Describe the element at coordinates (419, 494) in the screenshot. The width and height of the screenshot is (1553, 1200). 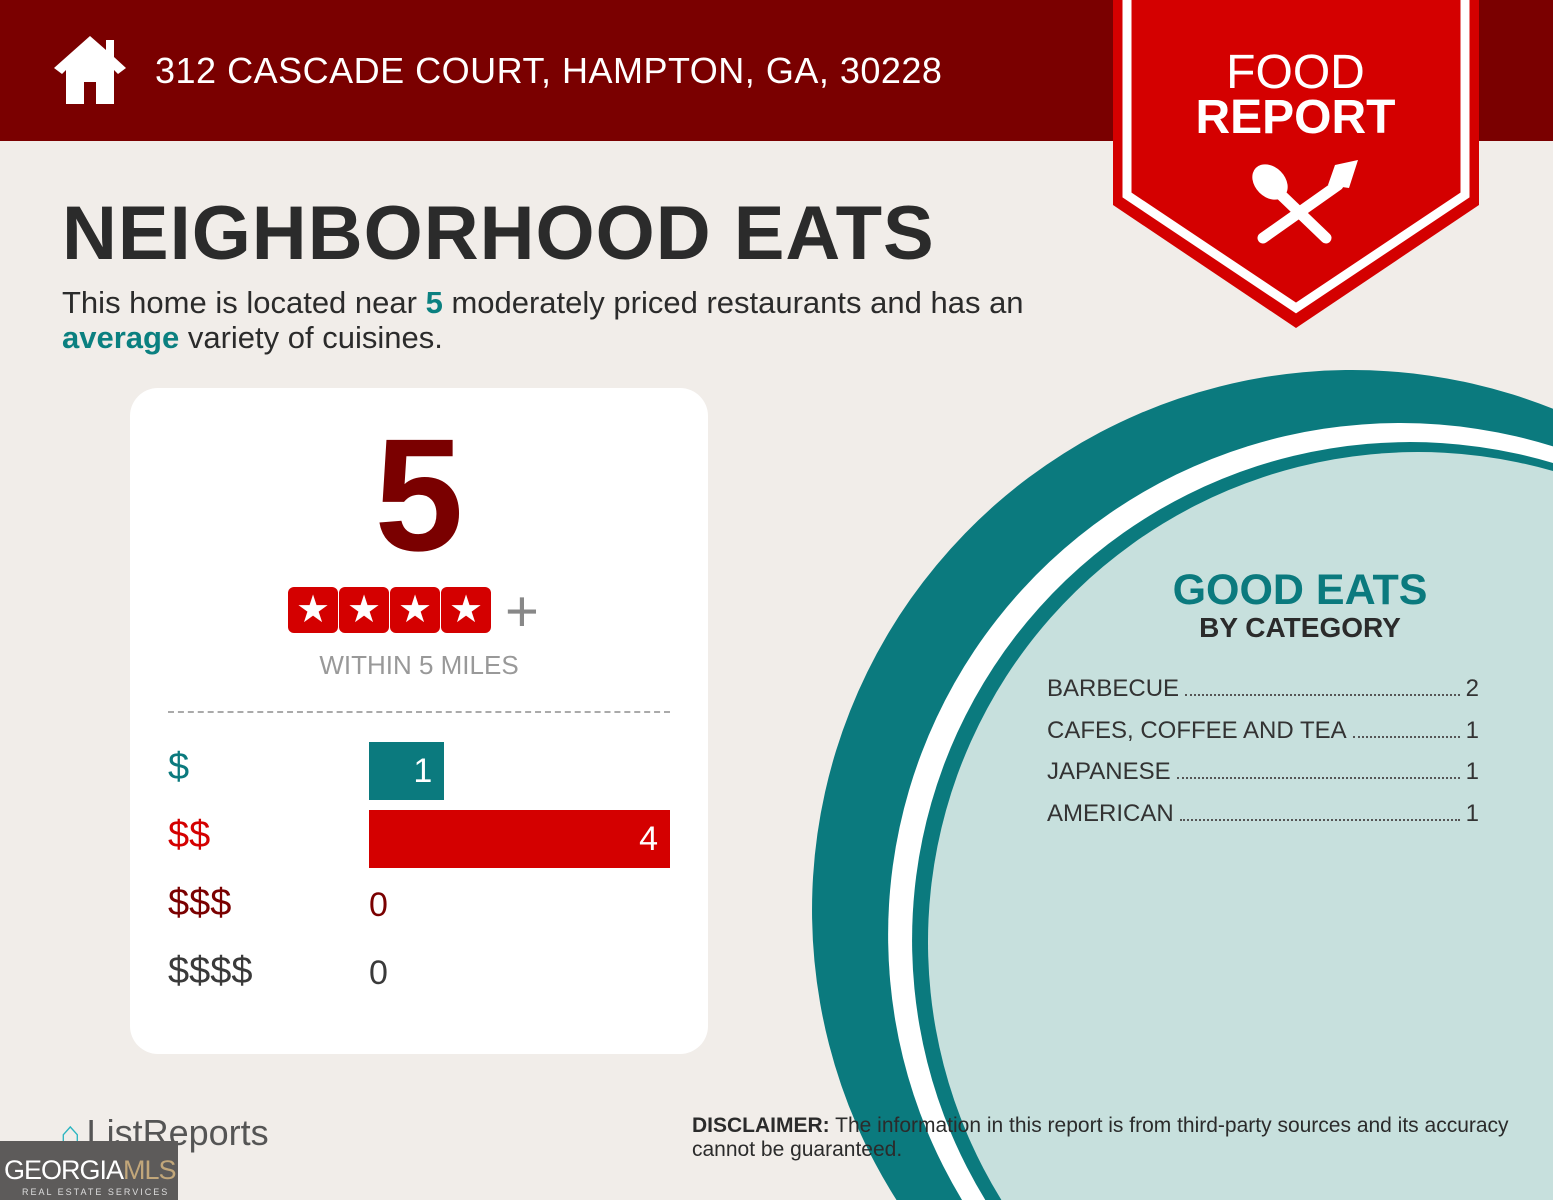
I see `restaurant-count-big: 5` at that location.